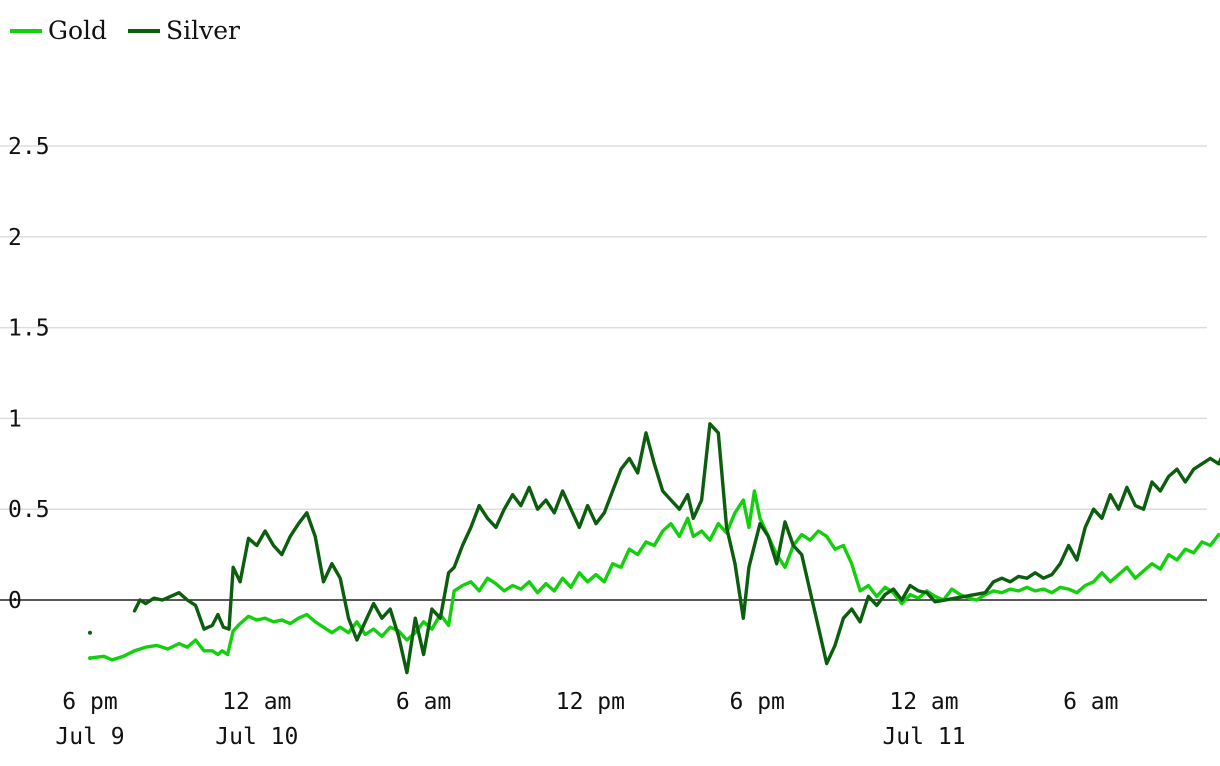  I want to click on y-tick-label: 0.5, so click(29, 510).